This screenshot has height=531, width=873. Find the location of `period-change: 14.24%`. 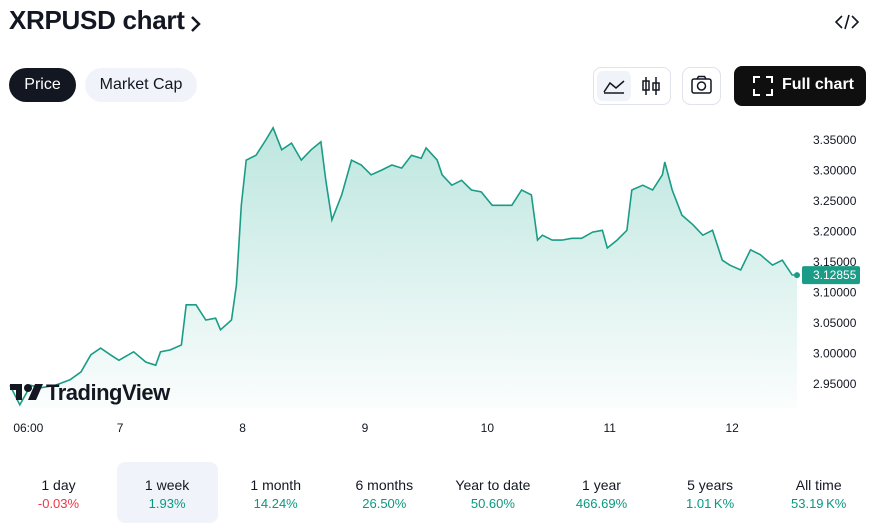

period-change: 14.24% is located at coordinates (275, 503).